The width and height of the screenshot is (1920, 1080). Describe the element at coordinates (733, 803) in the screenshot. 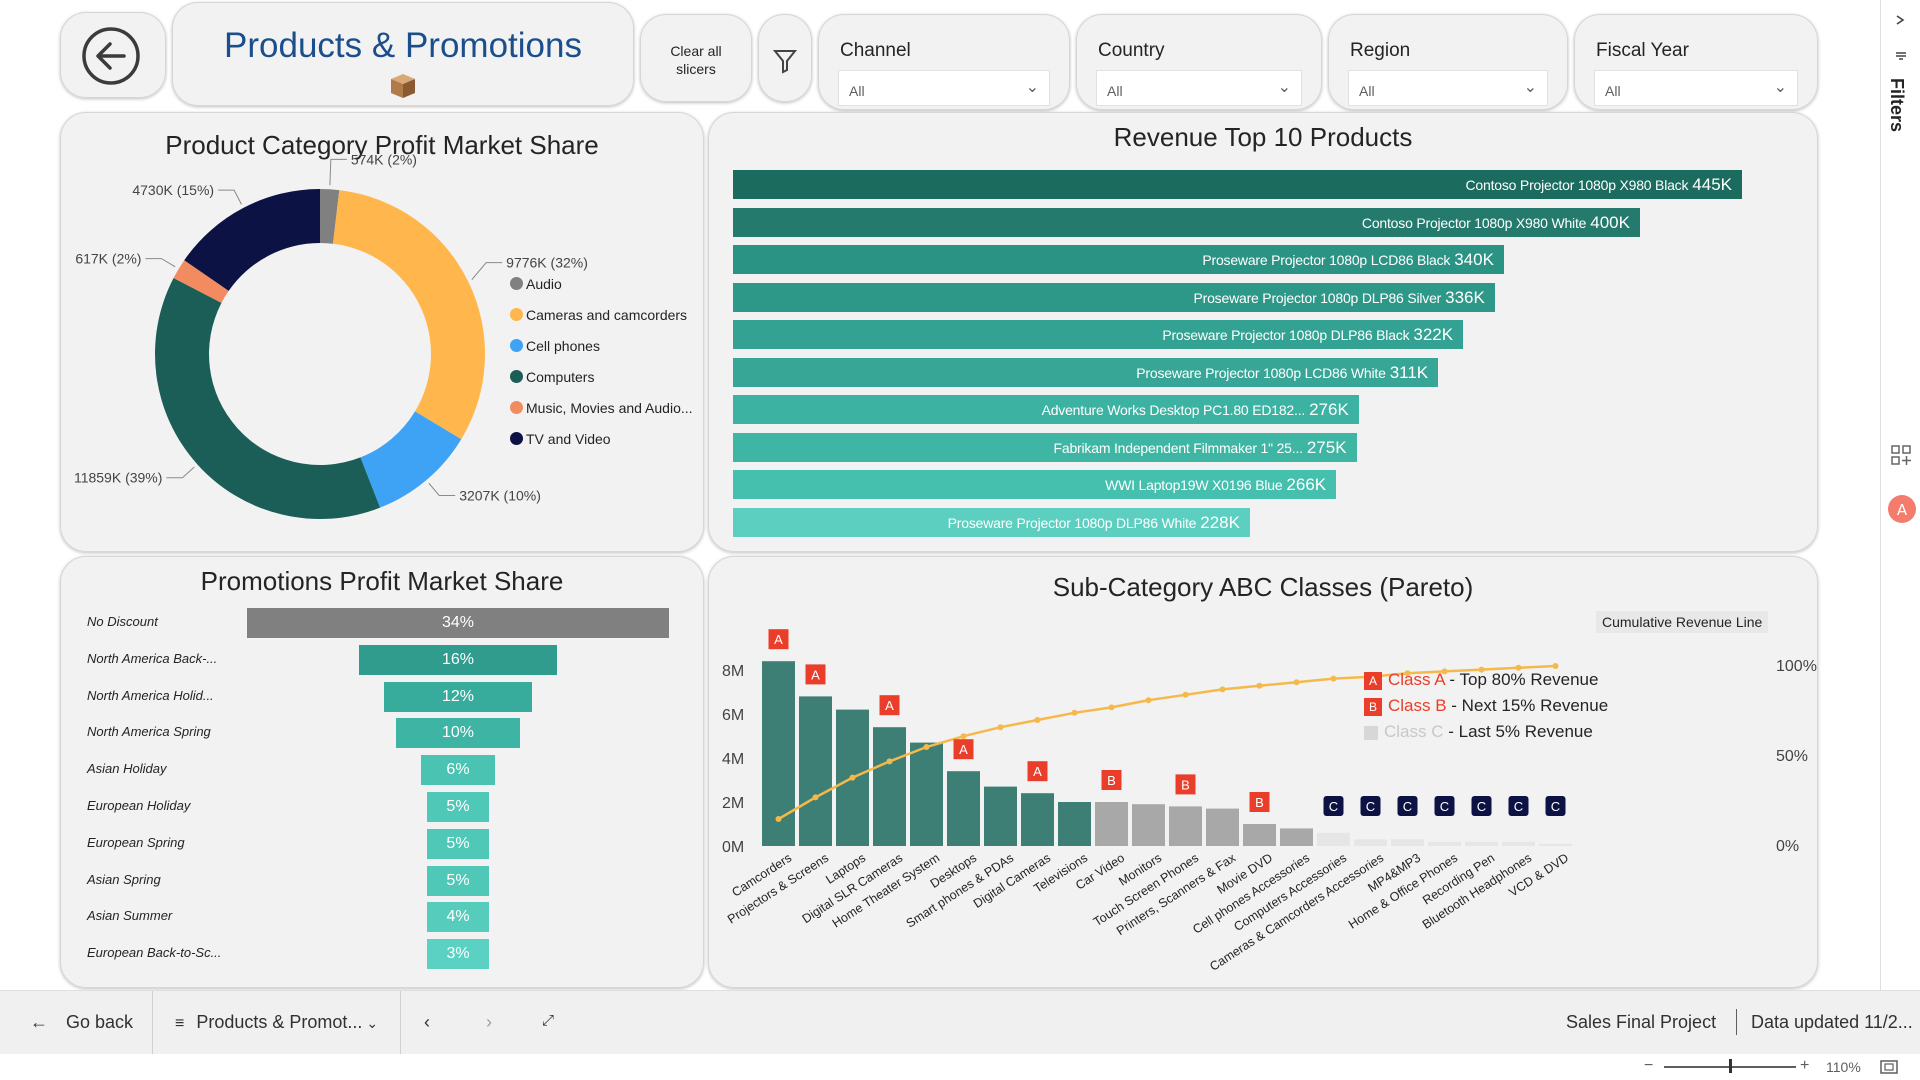

I see `y-tick-label: 2M` at that location.